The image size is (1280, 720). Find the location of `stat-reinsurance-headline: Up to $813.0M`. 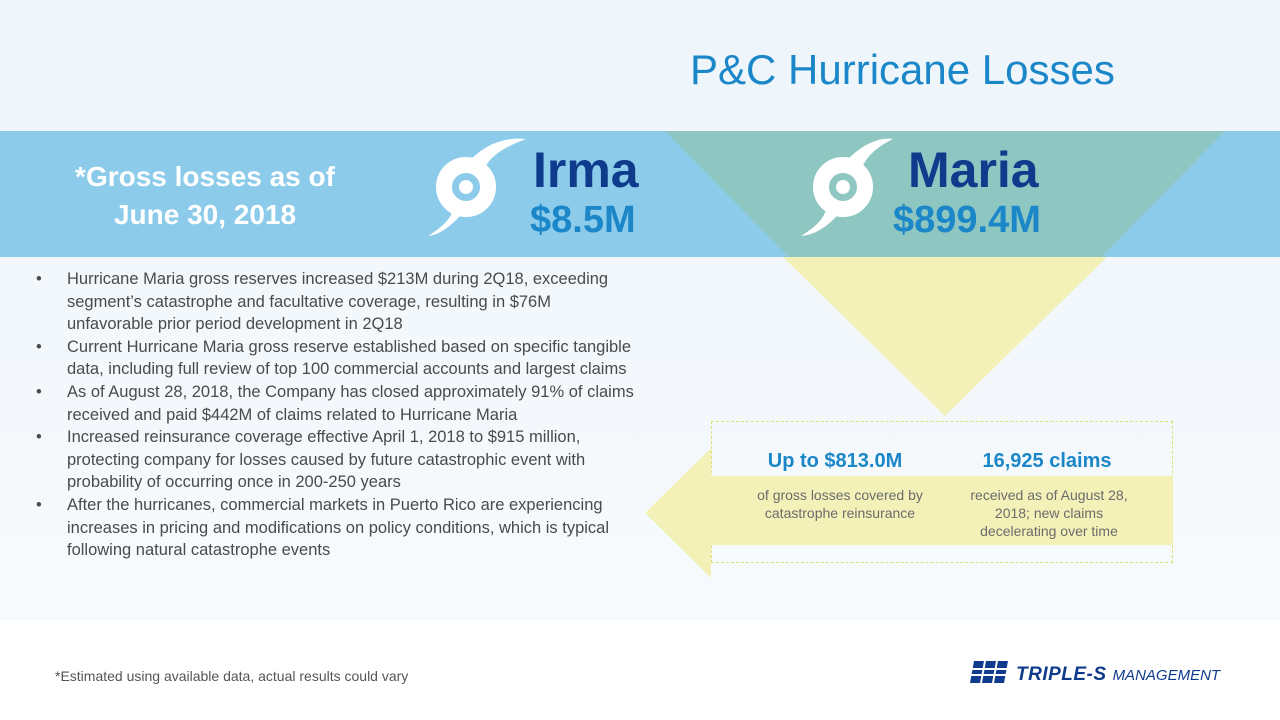

stat-reinsurance-headline: Up to $813.0M is located at coordinates (835, 461).